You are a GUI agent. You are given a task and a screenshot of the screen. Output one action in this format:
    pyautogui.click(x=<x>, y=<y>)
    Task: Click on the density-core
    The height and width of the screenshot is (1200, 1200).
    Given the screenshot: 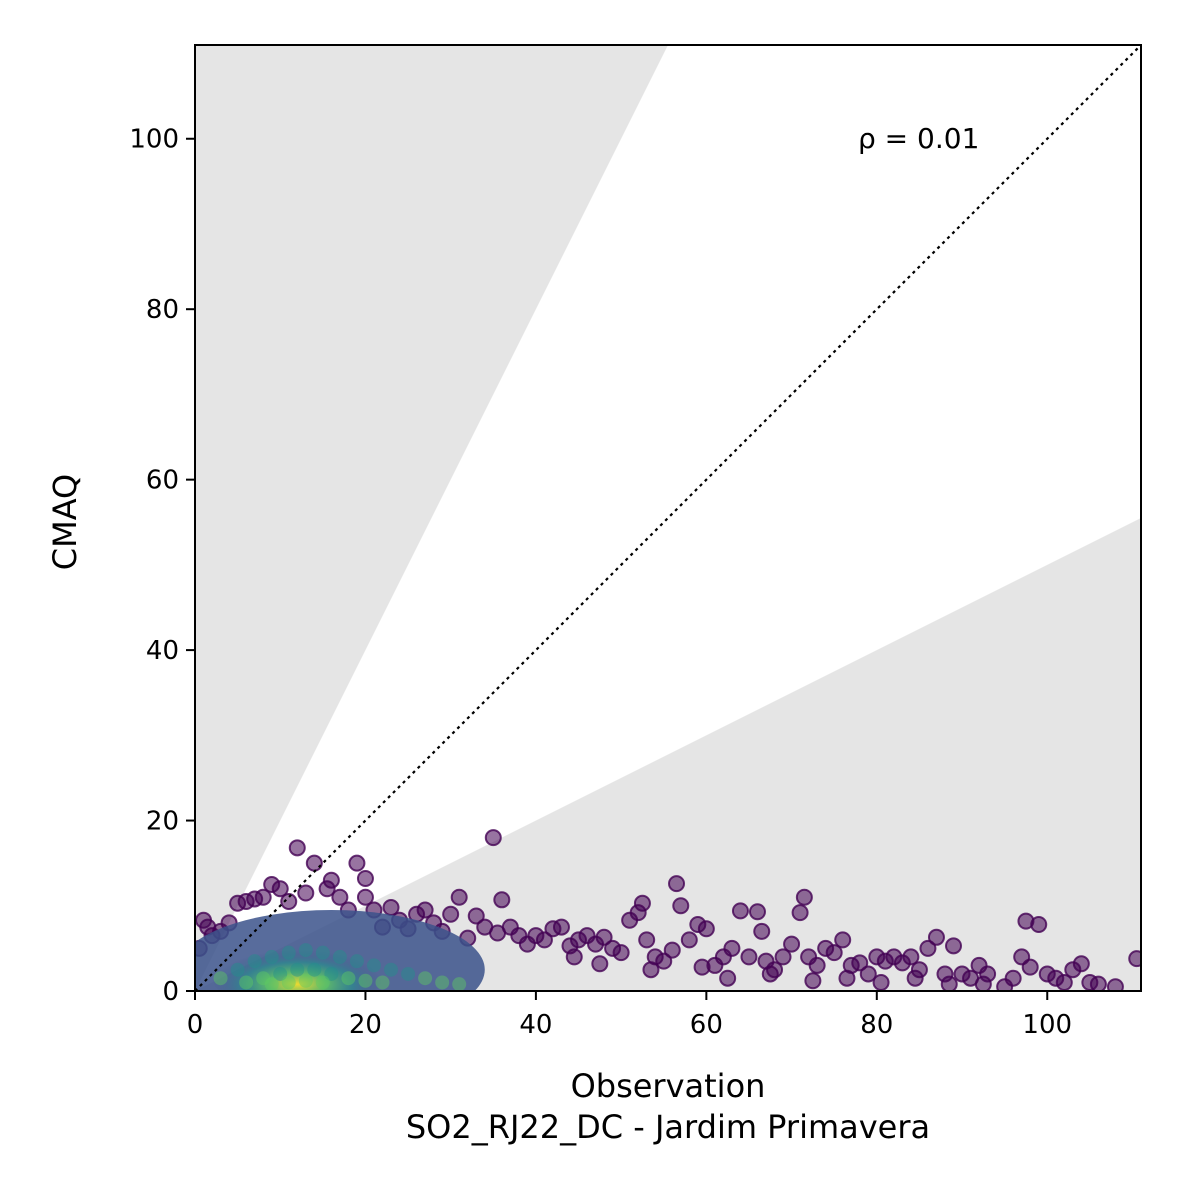 What is the action you would take?
    pyautogui.click(x=340, y=950)
    